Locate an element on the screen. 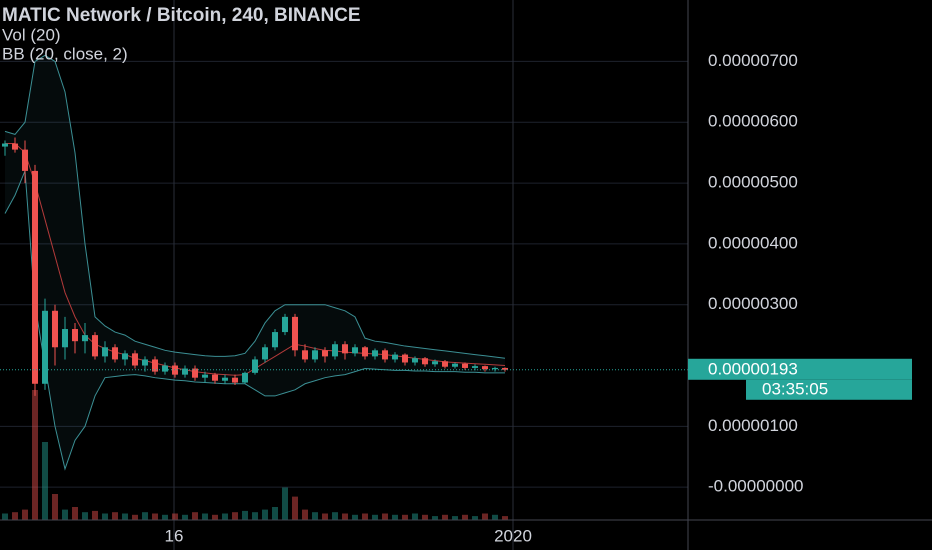 The width and height of the screenshot is (932, 550). y-tick-label: 0.00000400 is located at coordinates (753, 242).